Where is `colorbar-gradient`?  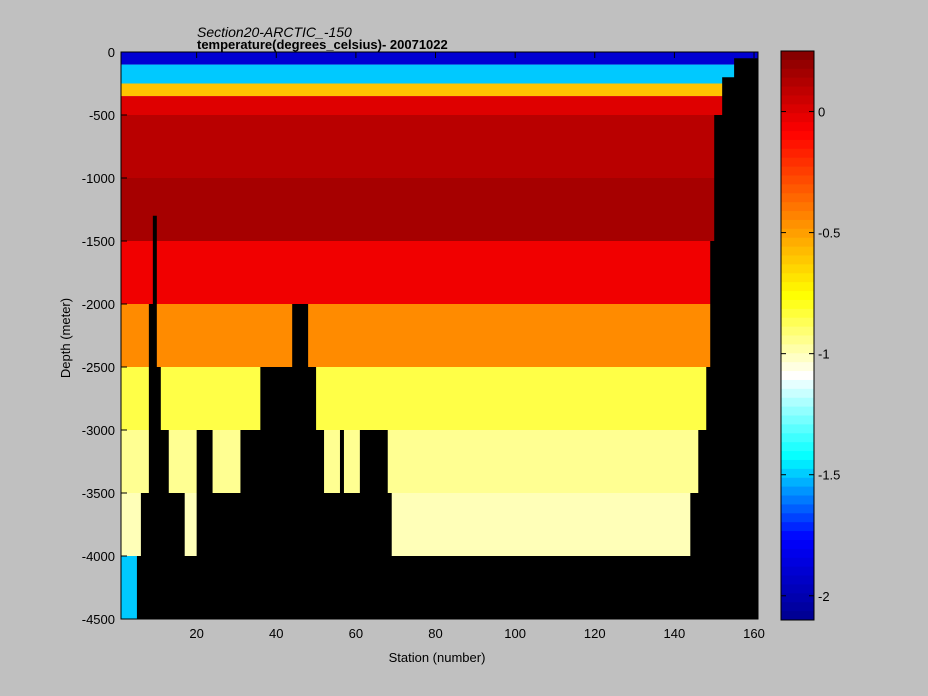
colorbar-gradient is located at coordinates (797, 336).